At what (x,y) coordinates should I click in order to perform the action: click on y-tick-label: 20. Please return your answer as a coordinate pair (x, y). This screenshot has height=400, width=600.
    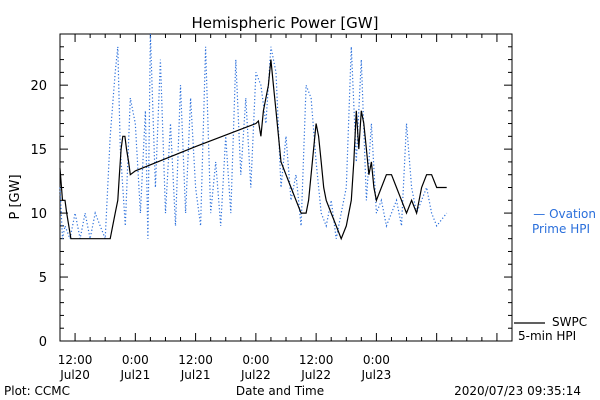
    Looking at the image, I should click on (38, 86).